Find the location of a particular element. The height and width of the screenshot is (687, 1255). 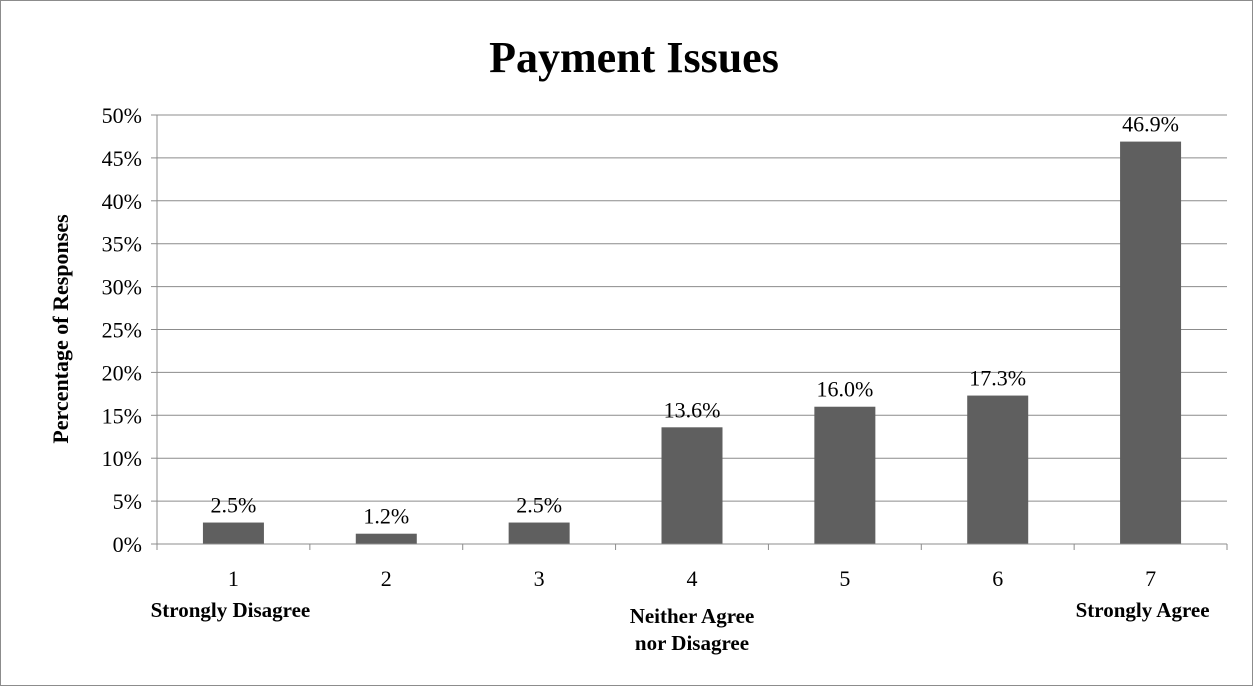

y-tick-label: 25% is located at coordinates (122, 330).